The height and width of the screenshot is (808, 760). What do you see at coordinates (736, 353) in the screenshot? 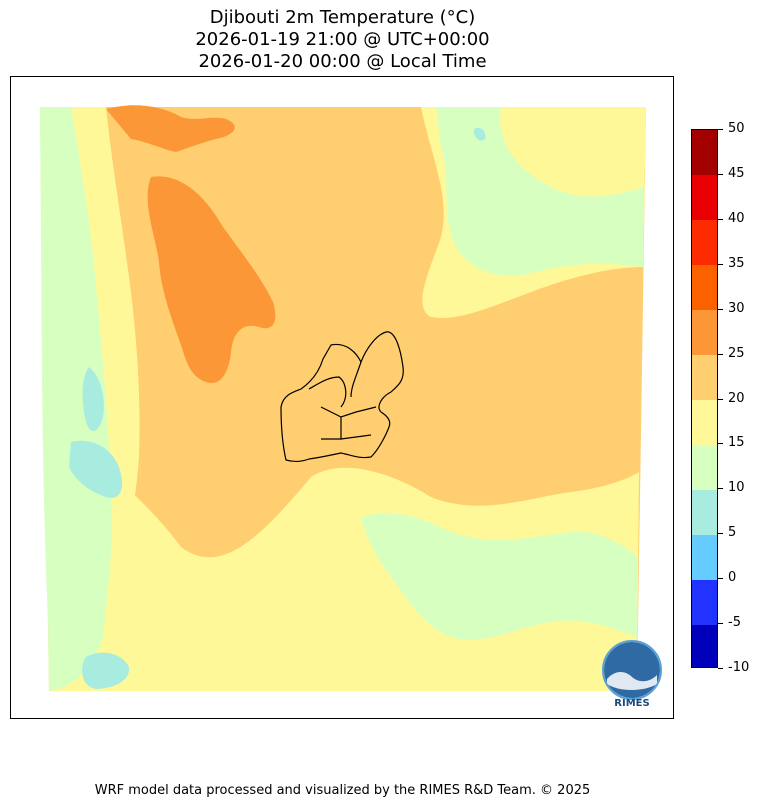
I see `colorbar-tick-label: 25` at bounding box center [736, 353].